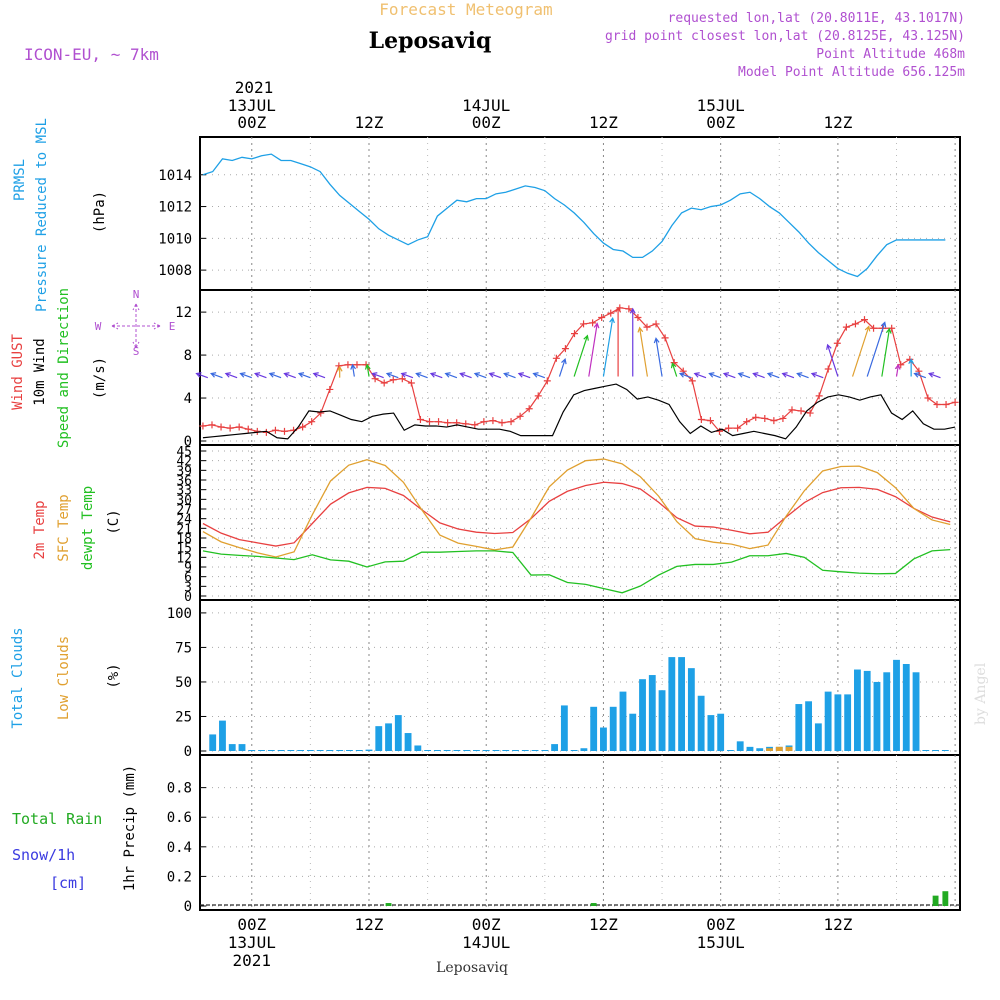  Describe the element at coordinates (184, 481) in the screenshot. I see `y-tick-label: 36` at that location.